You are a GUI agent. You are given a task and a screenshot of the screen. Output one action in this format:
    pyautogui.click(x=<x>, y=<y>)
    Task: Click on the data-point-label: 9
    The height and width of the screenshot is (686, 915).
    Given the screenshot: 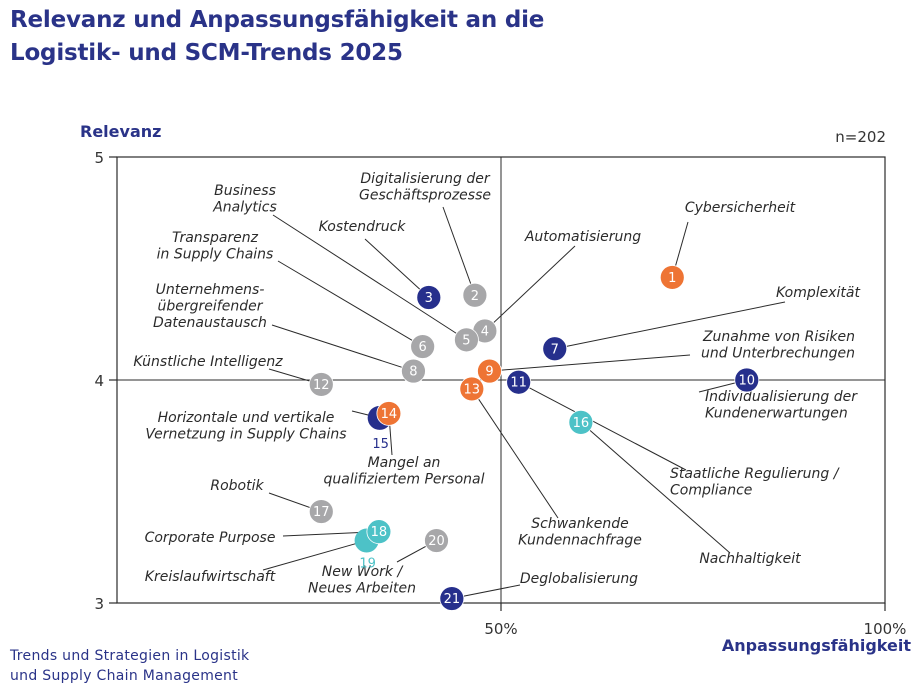 What is the action you would take?
    pyautogui.click(x=489, y=372)
    